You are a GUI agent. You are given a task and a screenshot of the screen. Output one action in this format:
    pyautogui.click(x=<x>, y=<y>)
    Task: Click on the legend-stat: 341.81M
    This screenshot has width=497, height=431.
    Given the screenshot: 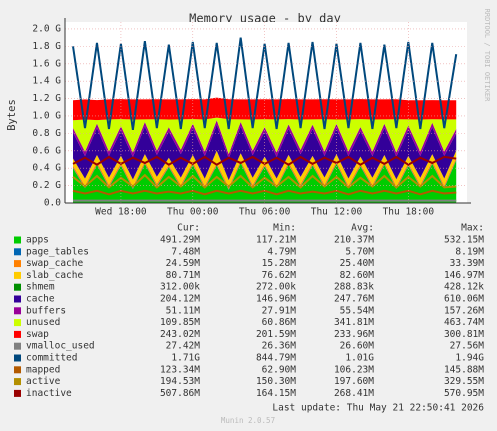 What is the action you would take?
    pyautogui.click(x=354, y=322)
    